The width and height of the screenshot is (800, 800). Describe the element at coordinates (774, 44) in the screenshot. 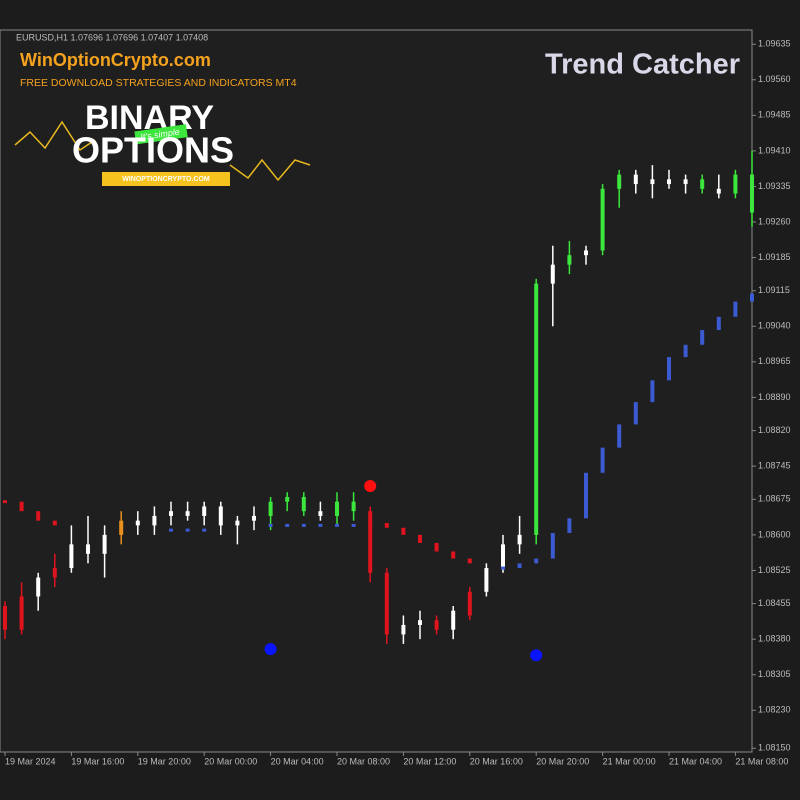

I see `y-tick-label: 1.09635` at that location.